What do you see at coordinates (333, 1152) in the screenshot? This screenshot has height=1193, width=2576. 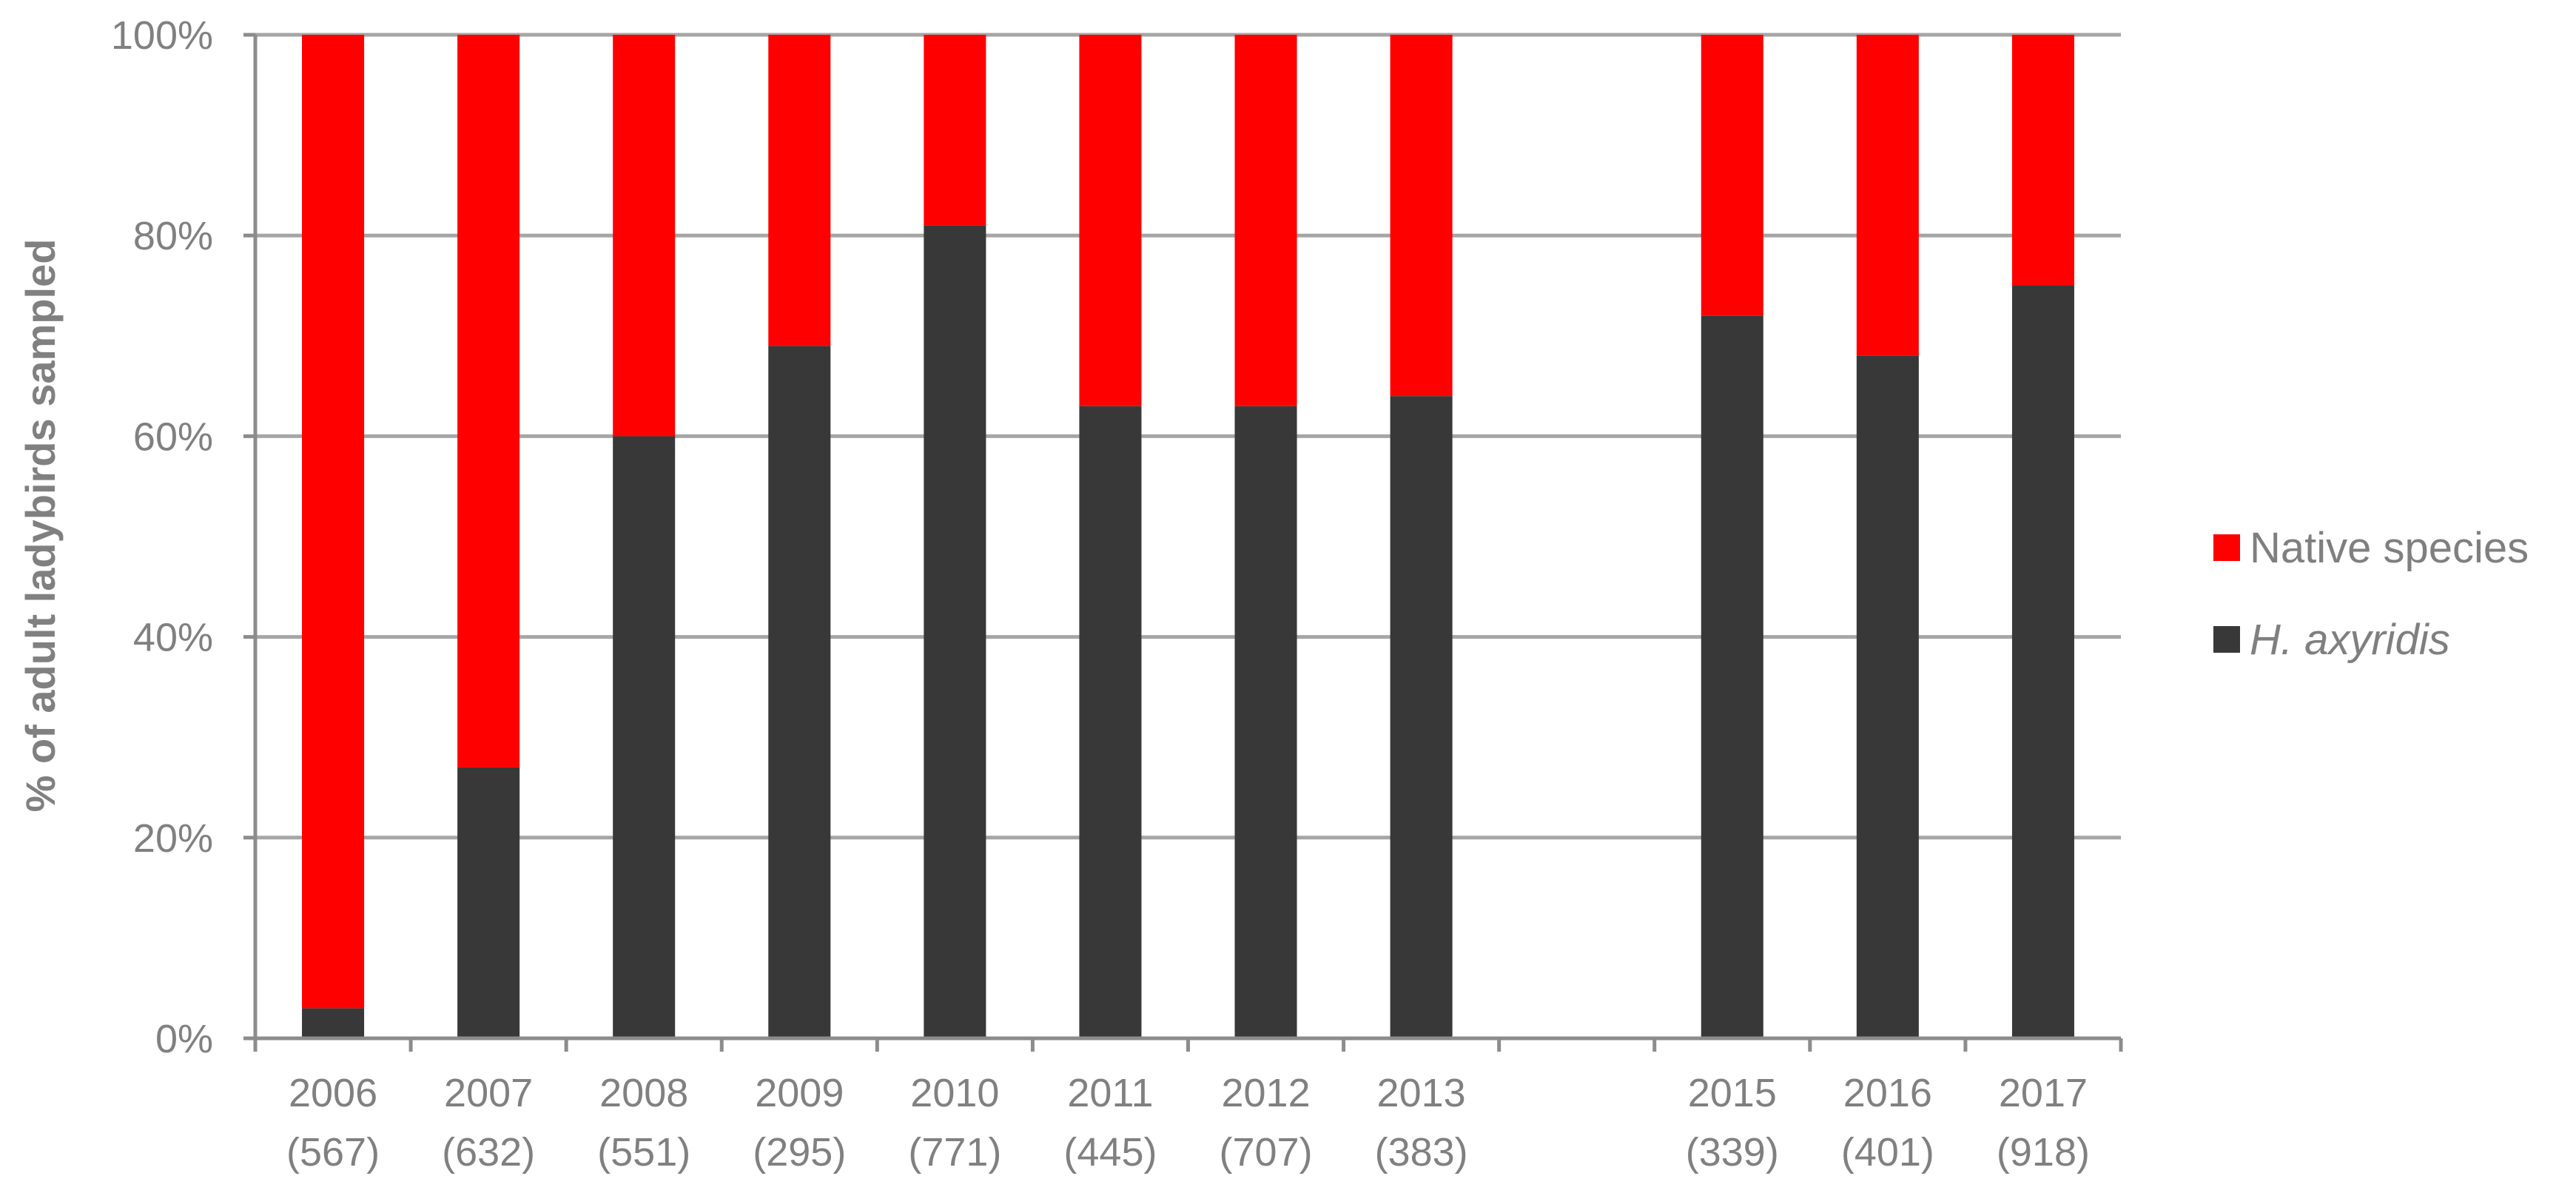 I see `x-tick-label-count: (567)` at bounding box center [333, 1152].